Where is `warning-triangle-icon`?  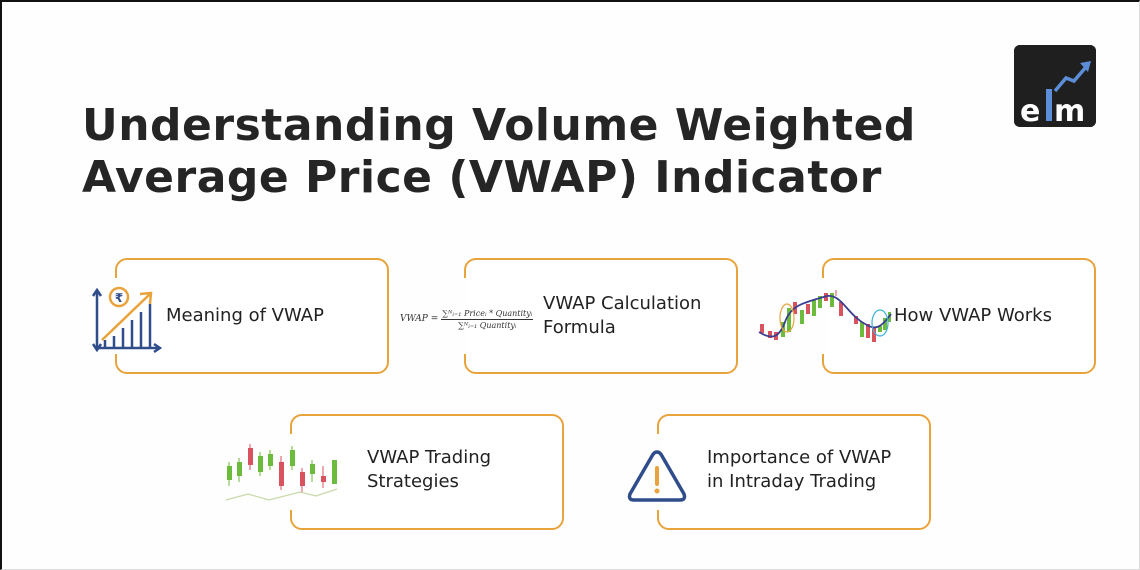
warning-triangle-icon is located at coordinates (657, 478).